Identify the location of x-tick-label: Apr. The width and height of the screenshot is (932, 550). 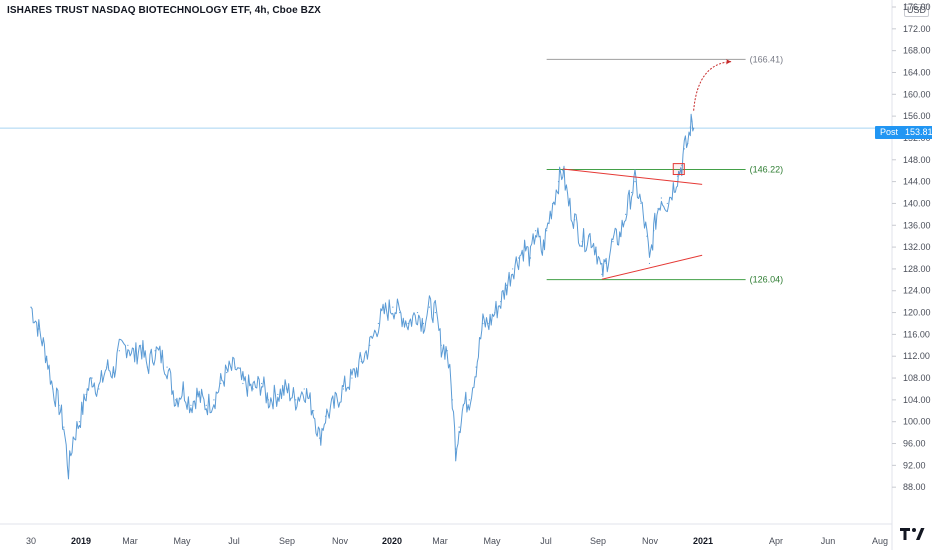
(776, 541).